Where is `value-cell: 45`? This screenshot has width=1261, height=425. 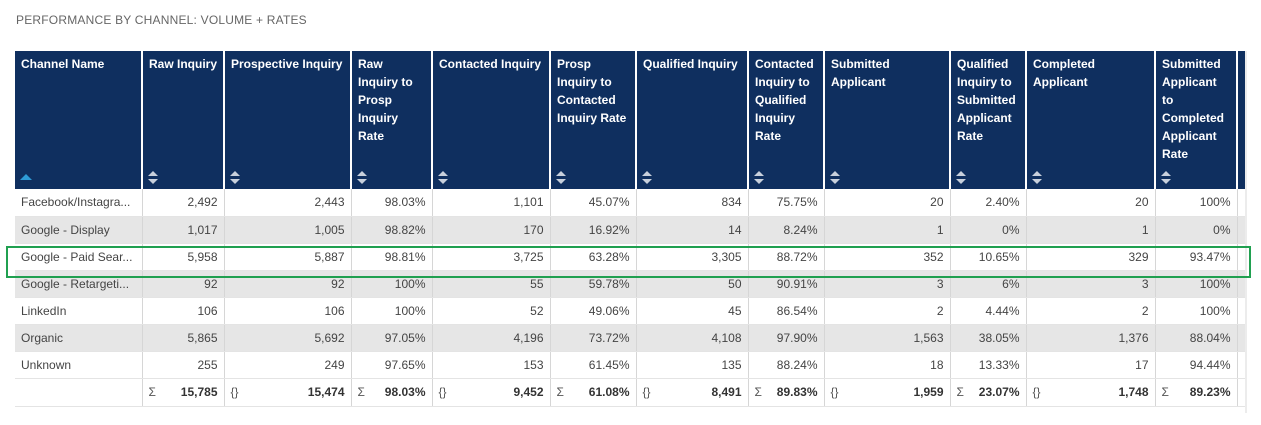 value-cell: 45 is located at coordinates (692, 311).